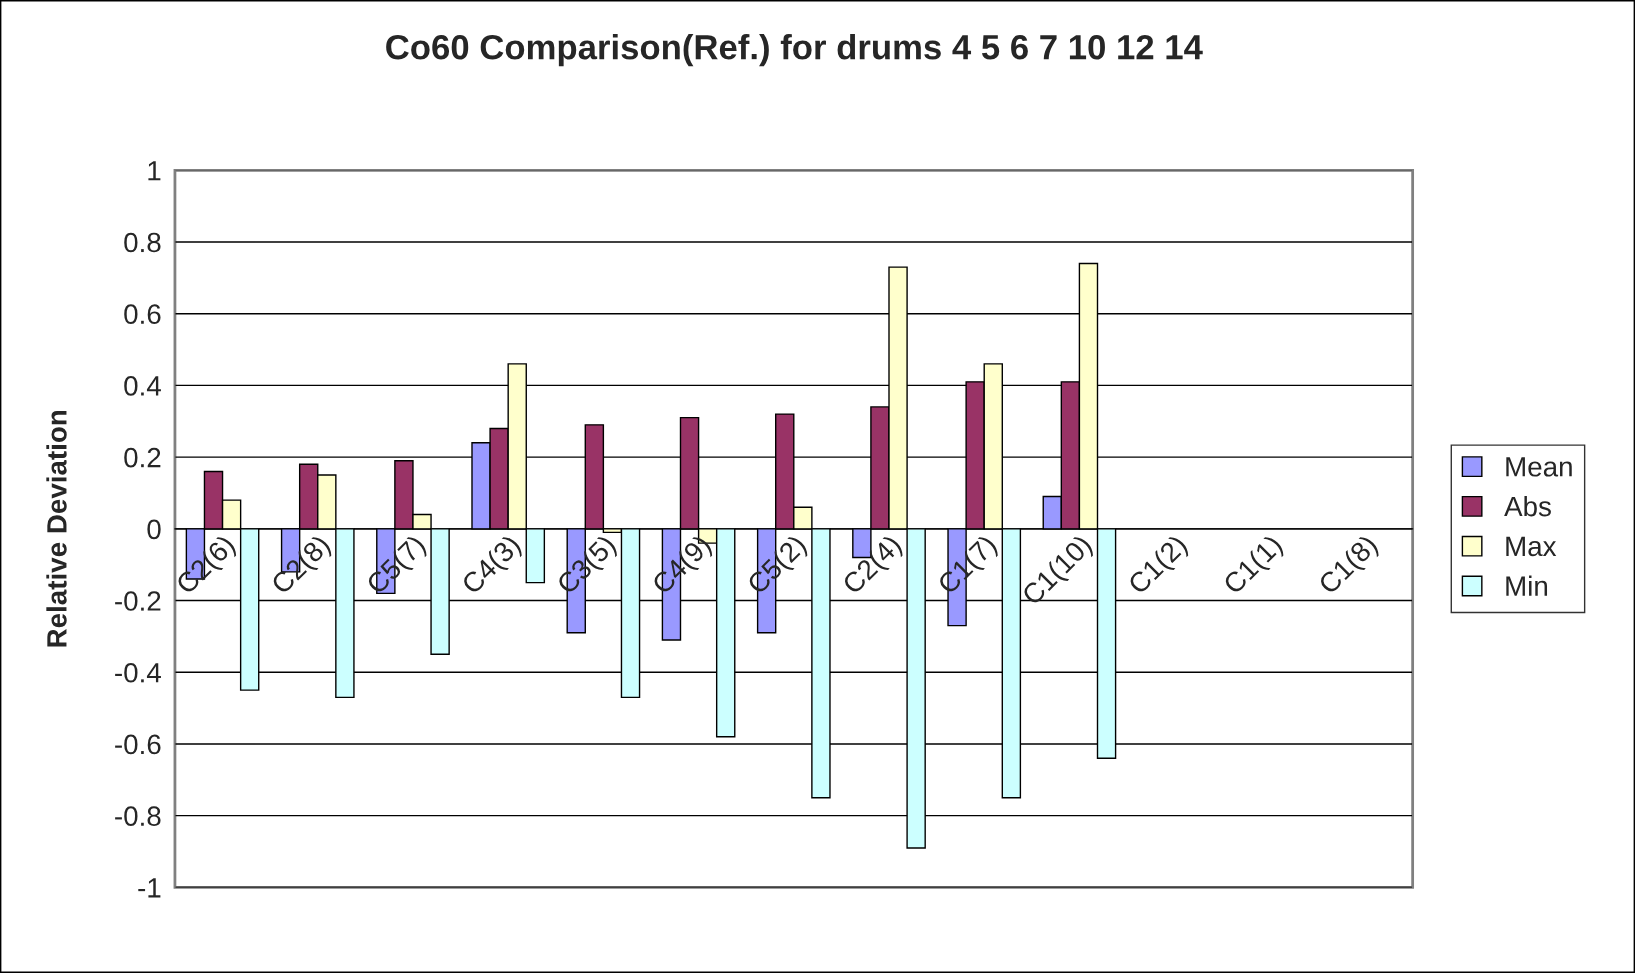 This screenshot has height=973, width=1635. I want to click on y-tick-label: 0.6, so click(142, 314).